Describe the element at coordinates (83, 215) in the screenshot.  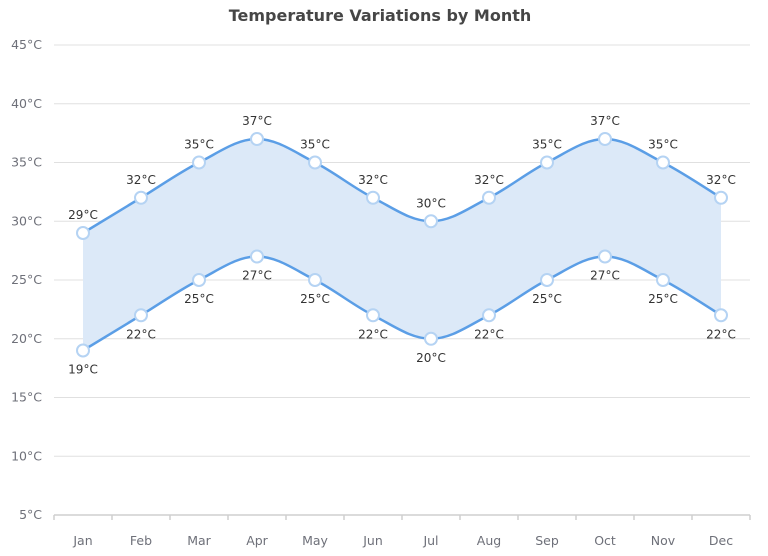
I see `data-label: 29°C` at that location.